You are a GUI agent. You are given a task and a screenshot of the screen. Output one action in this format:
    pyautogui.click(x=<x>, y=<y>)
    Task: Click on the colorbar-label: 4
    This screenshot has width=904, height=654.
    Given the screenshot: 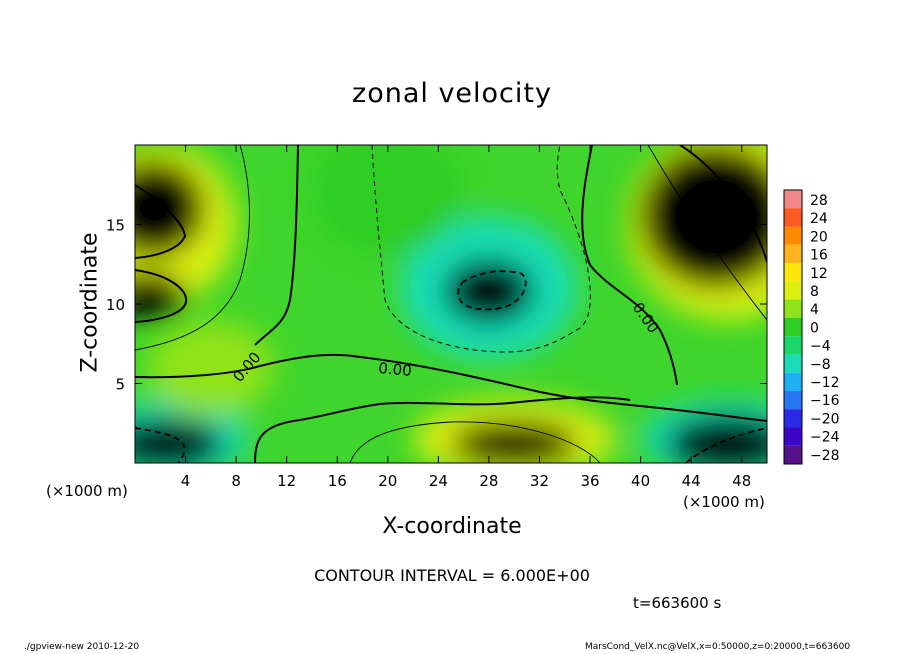 What is the action you would take?
    pyautogui.click(x=814, y=310)
    